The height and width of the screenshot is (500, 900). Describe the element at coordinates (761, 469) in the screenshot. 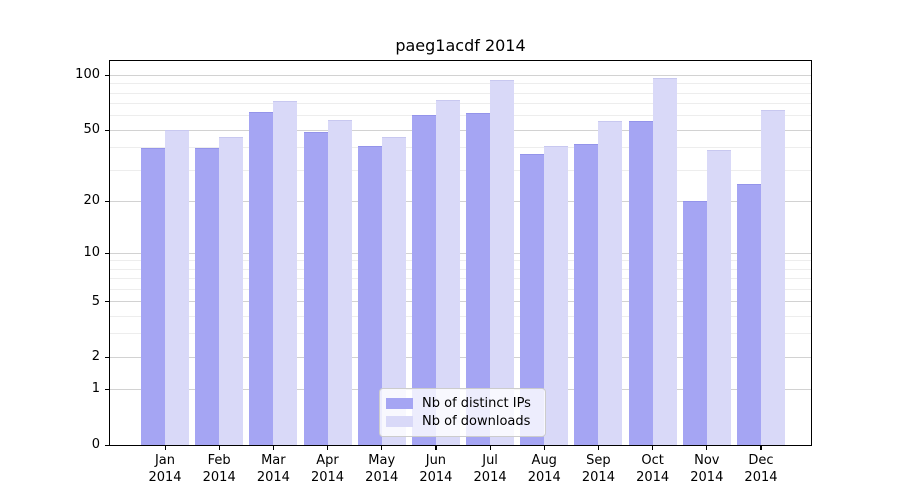

I see `x-tick-label: Dec 2014` at that location.